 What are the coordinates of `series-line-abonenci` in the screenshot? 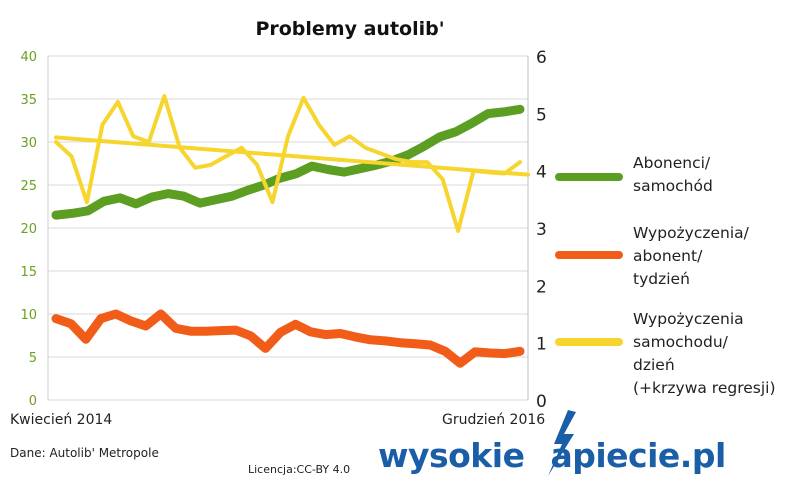 It's located at (288, 162).